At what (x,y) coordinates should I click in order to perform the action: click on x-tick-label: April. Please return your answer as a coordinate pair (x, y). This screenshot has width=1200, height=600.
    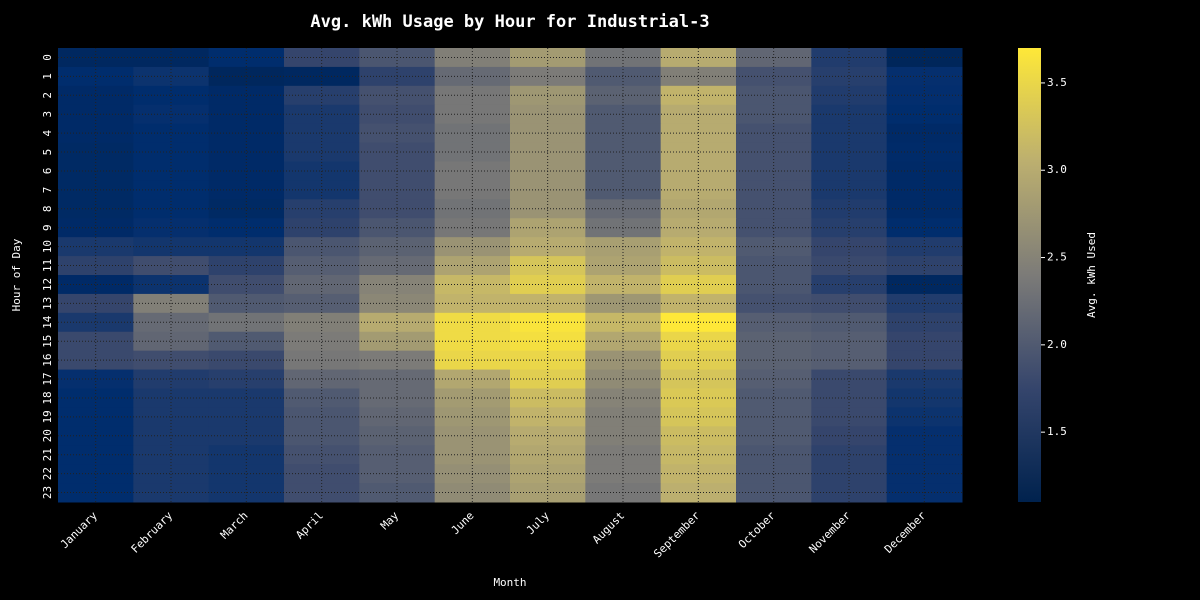
    Looking at the image, I should click on (309, 525).